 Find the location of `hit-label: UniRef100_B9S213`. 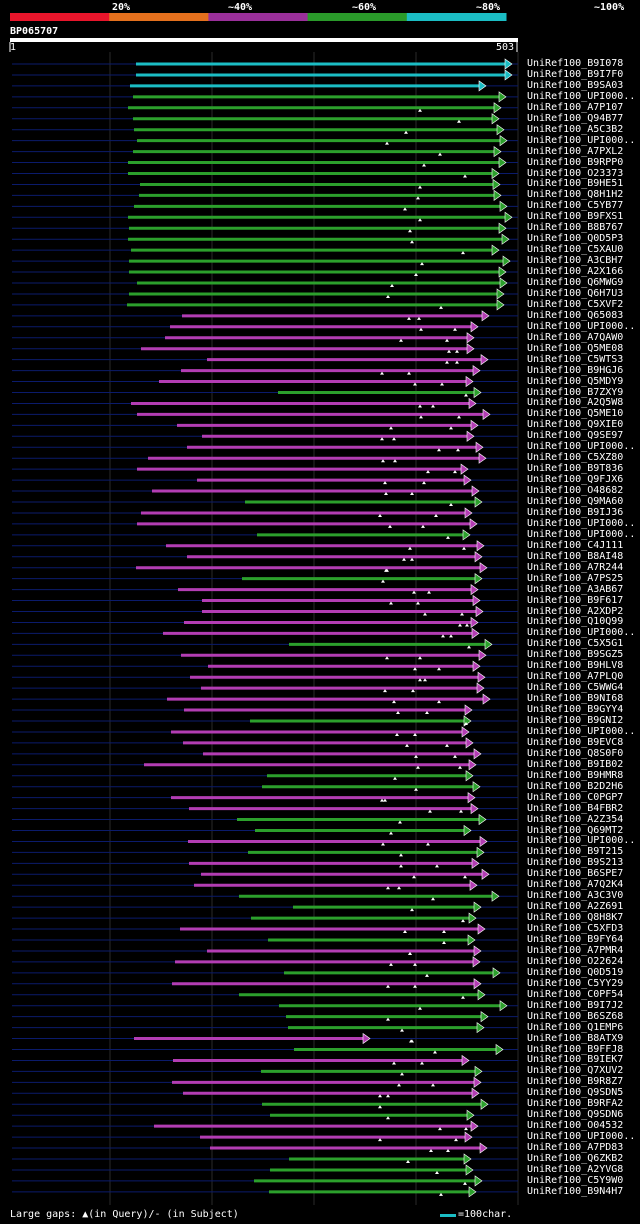

hit-label: UniRef100_B9S213 is located at coordinates (575, 863).